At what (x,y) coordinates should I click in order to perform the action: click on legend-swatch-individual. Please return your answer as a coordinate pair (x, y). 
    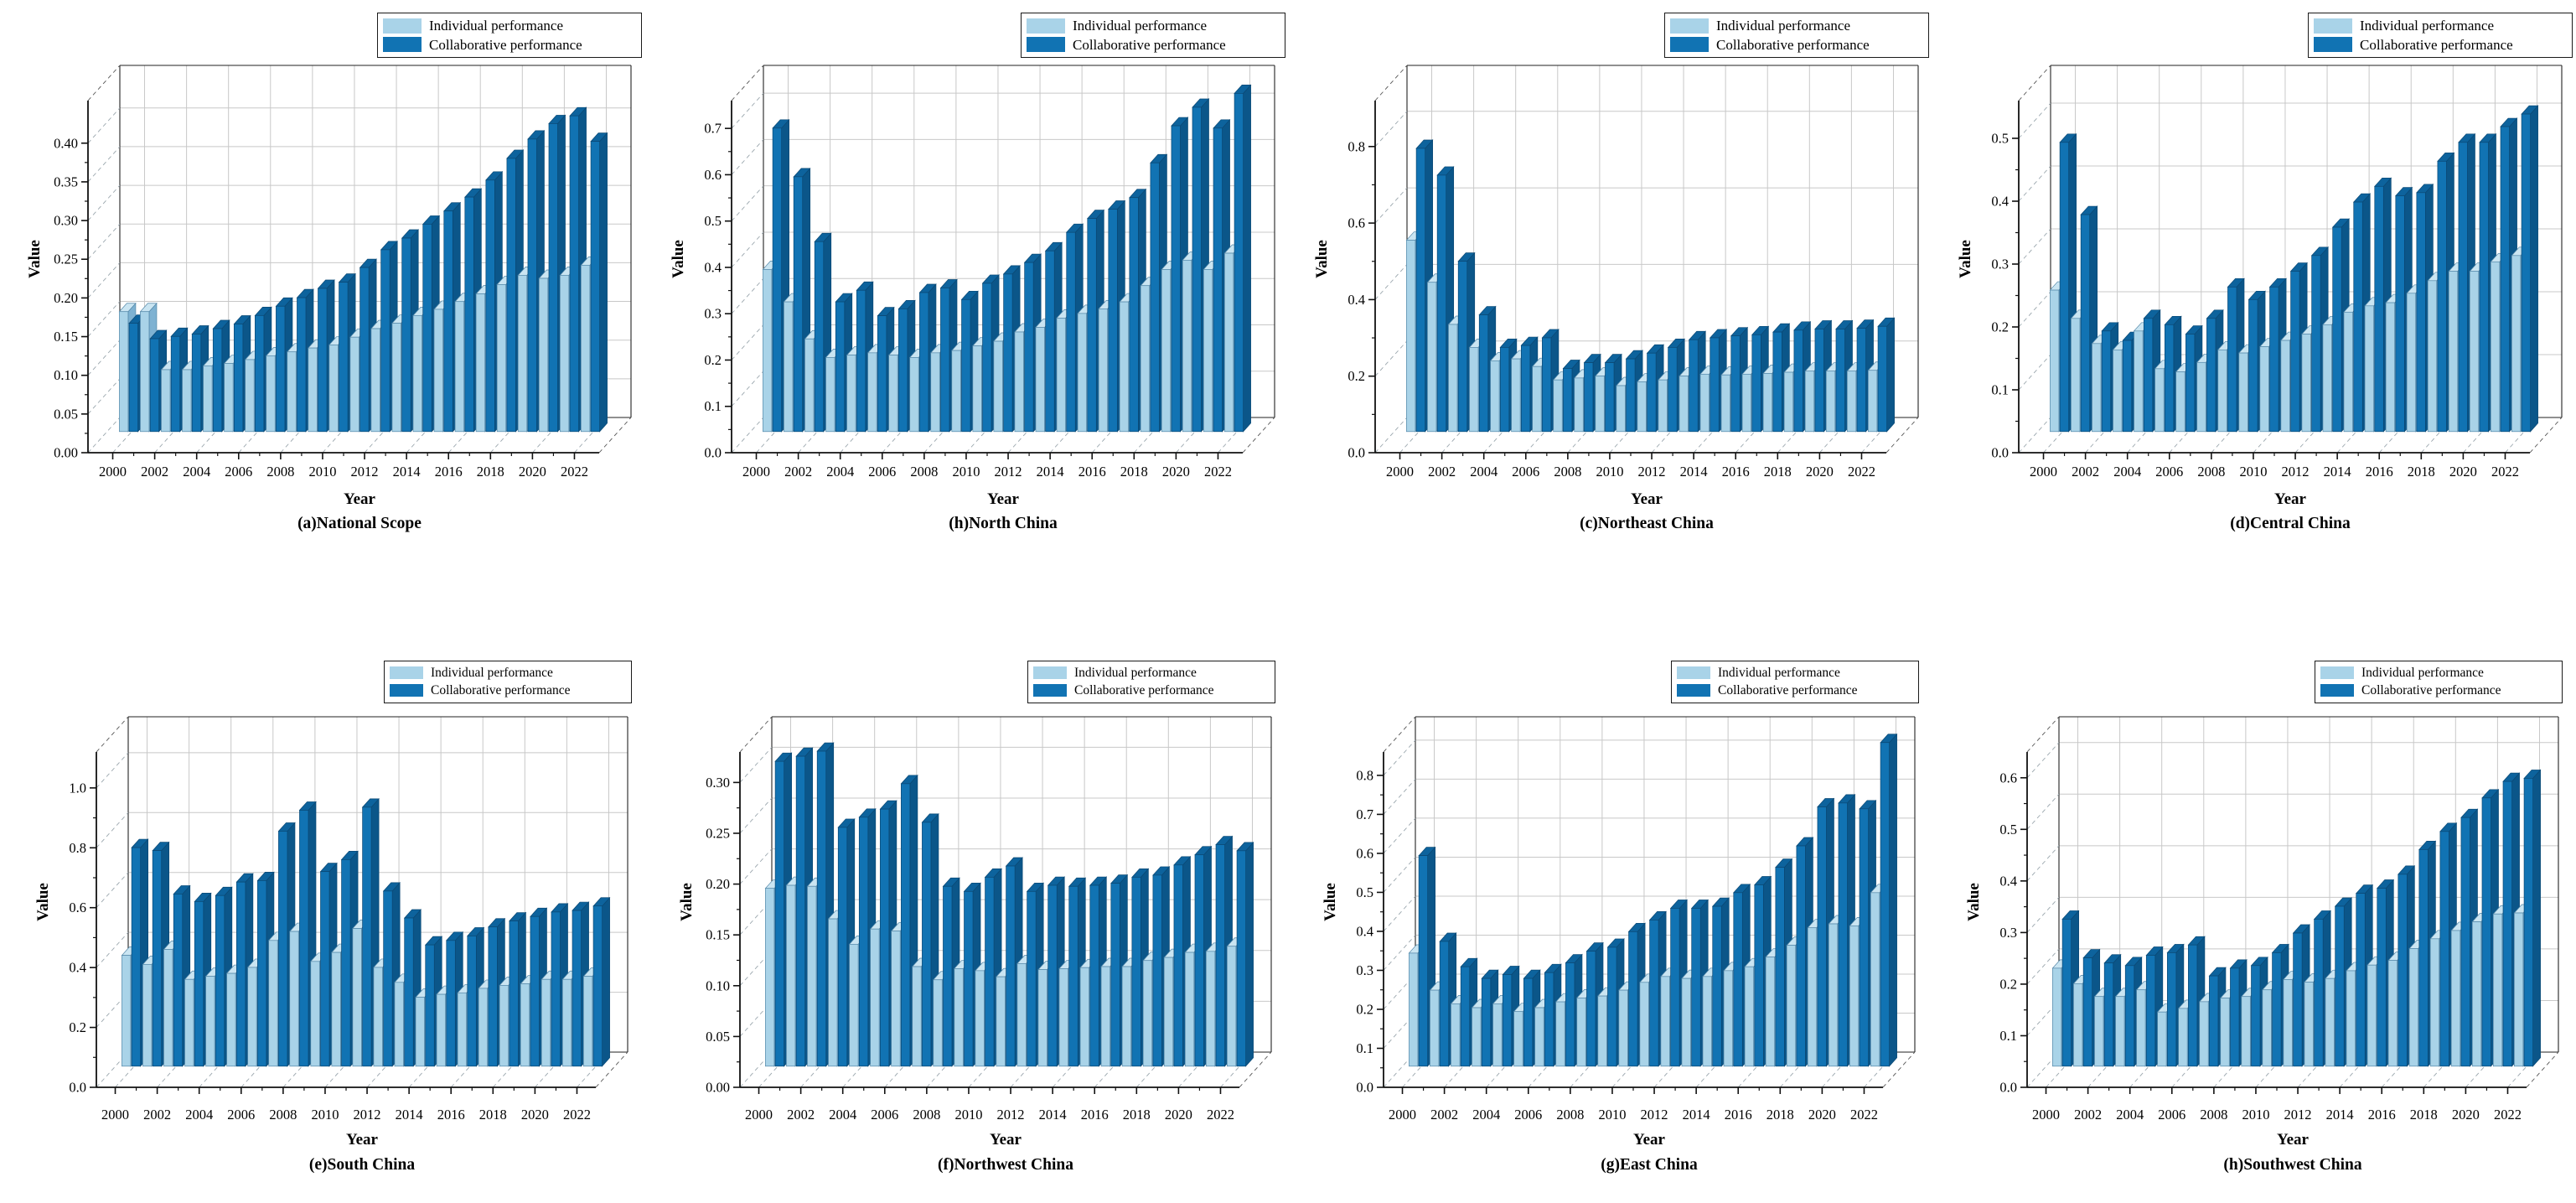
    Looking at the image, I should click on (402, 26).